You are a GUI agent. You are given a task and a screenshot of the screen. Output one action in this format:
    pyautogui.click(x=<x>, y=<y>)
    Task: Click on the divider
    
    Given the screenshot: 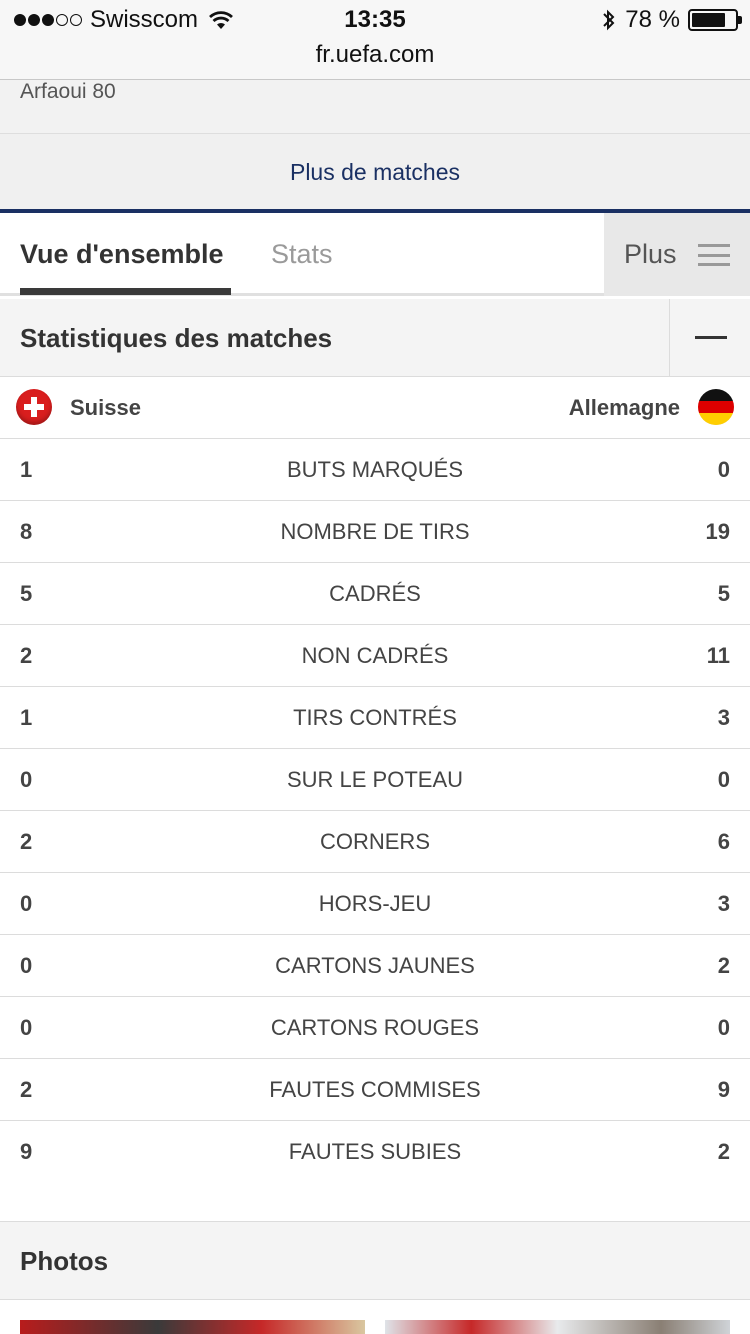 What is the action you would take?
    pyautogui.click(x=375, y=211)
    